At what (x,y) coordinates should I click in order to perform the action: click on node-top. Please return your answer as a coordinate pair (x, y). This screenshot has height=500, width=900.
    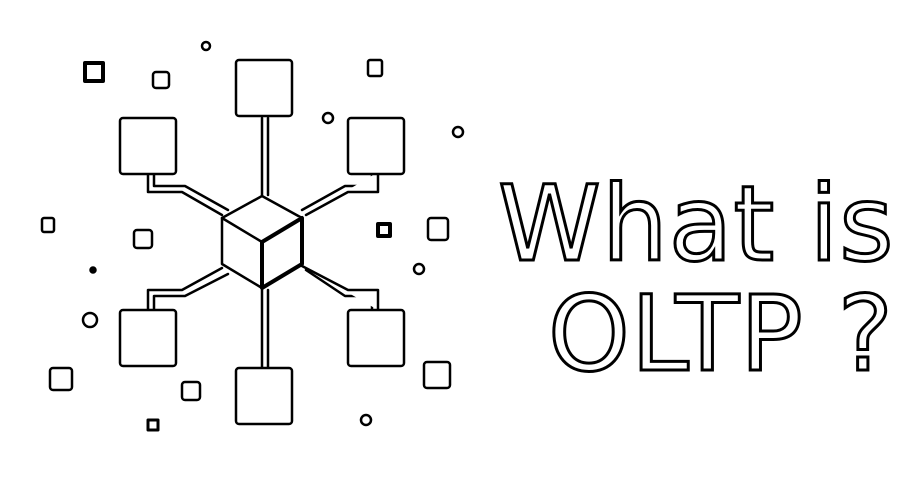
    Looking at the image, I should click on (264, 88).